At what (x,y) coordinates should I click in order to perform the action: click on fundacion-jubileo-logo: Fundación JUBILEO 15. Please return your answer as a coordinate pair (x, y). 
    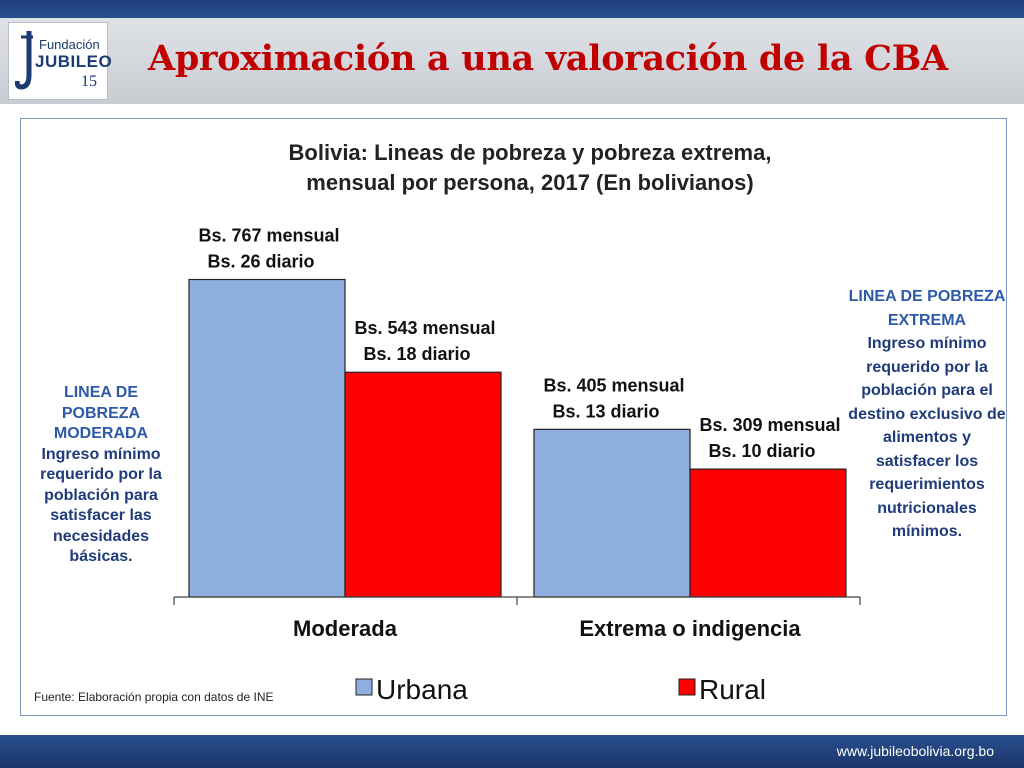
    Looking at the image, I should click on (60, 61).